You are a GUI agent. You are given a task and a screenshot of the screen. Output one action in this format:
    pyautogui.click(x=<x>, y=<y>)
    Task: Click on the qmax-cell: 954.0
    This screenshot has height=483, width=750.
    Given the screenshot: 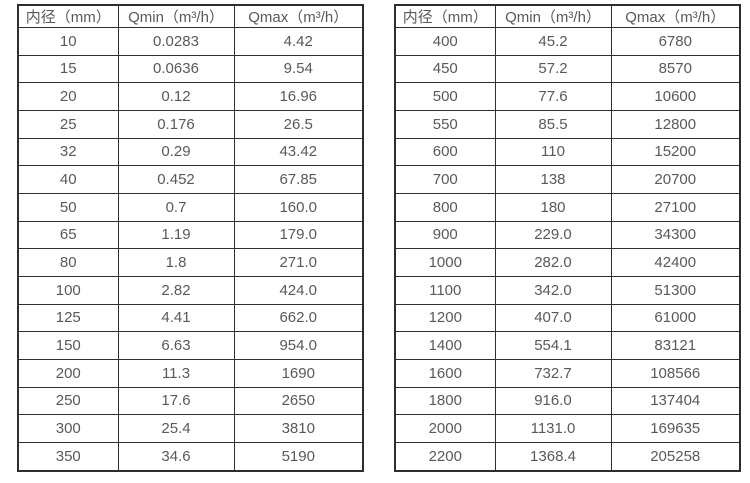 What is the action you would take?
    pyautogui.click(x=298, y=345)
    